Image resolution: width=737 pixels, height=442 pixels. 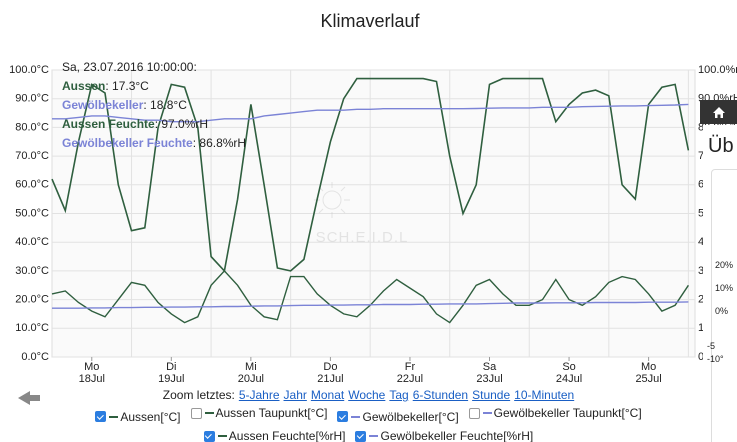 I want to click on side-card, so click(x=724, y=305).